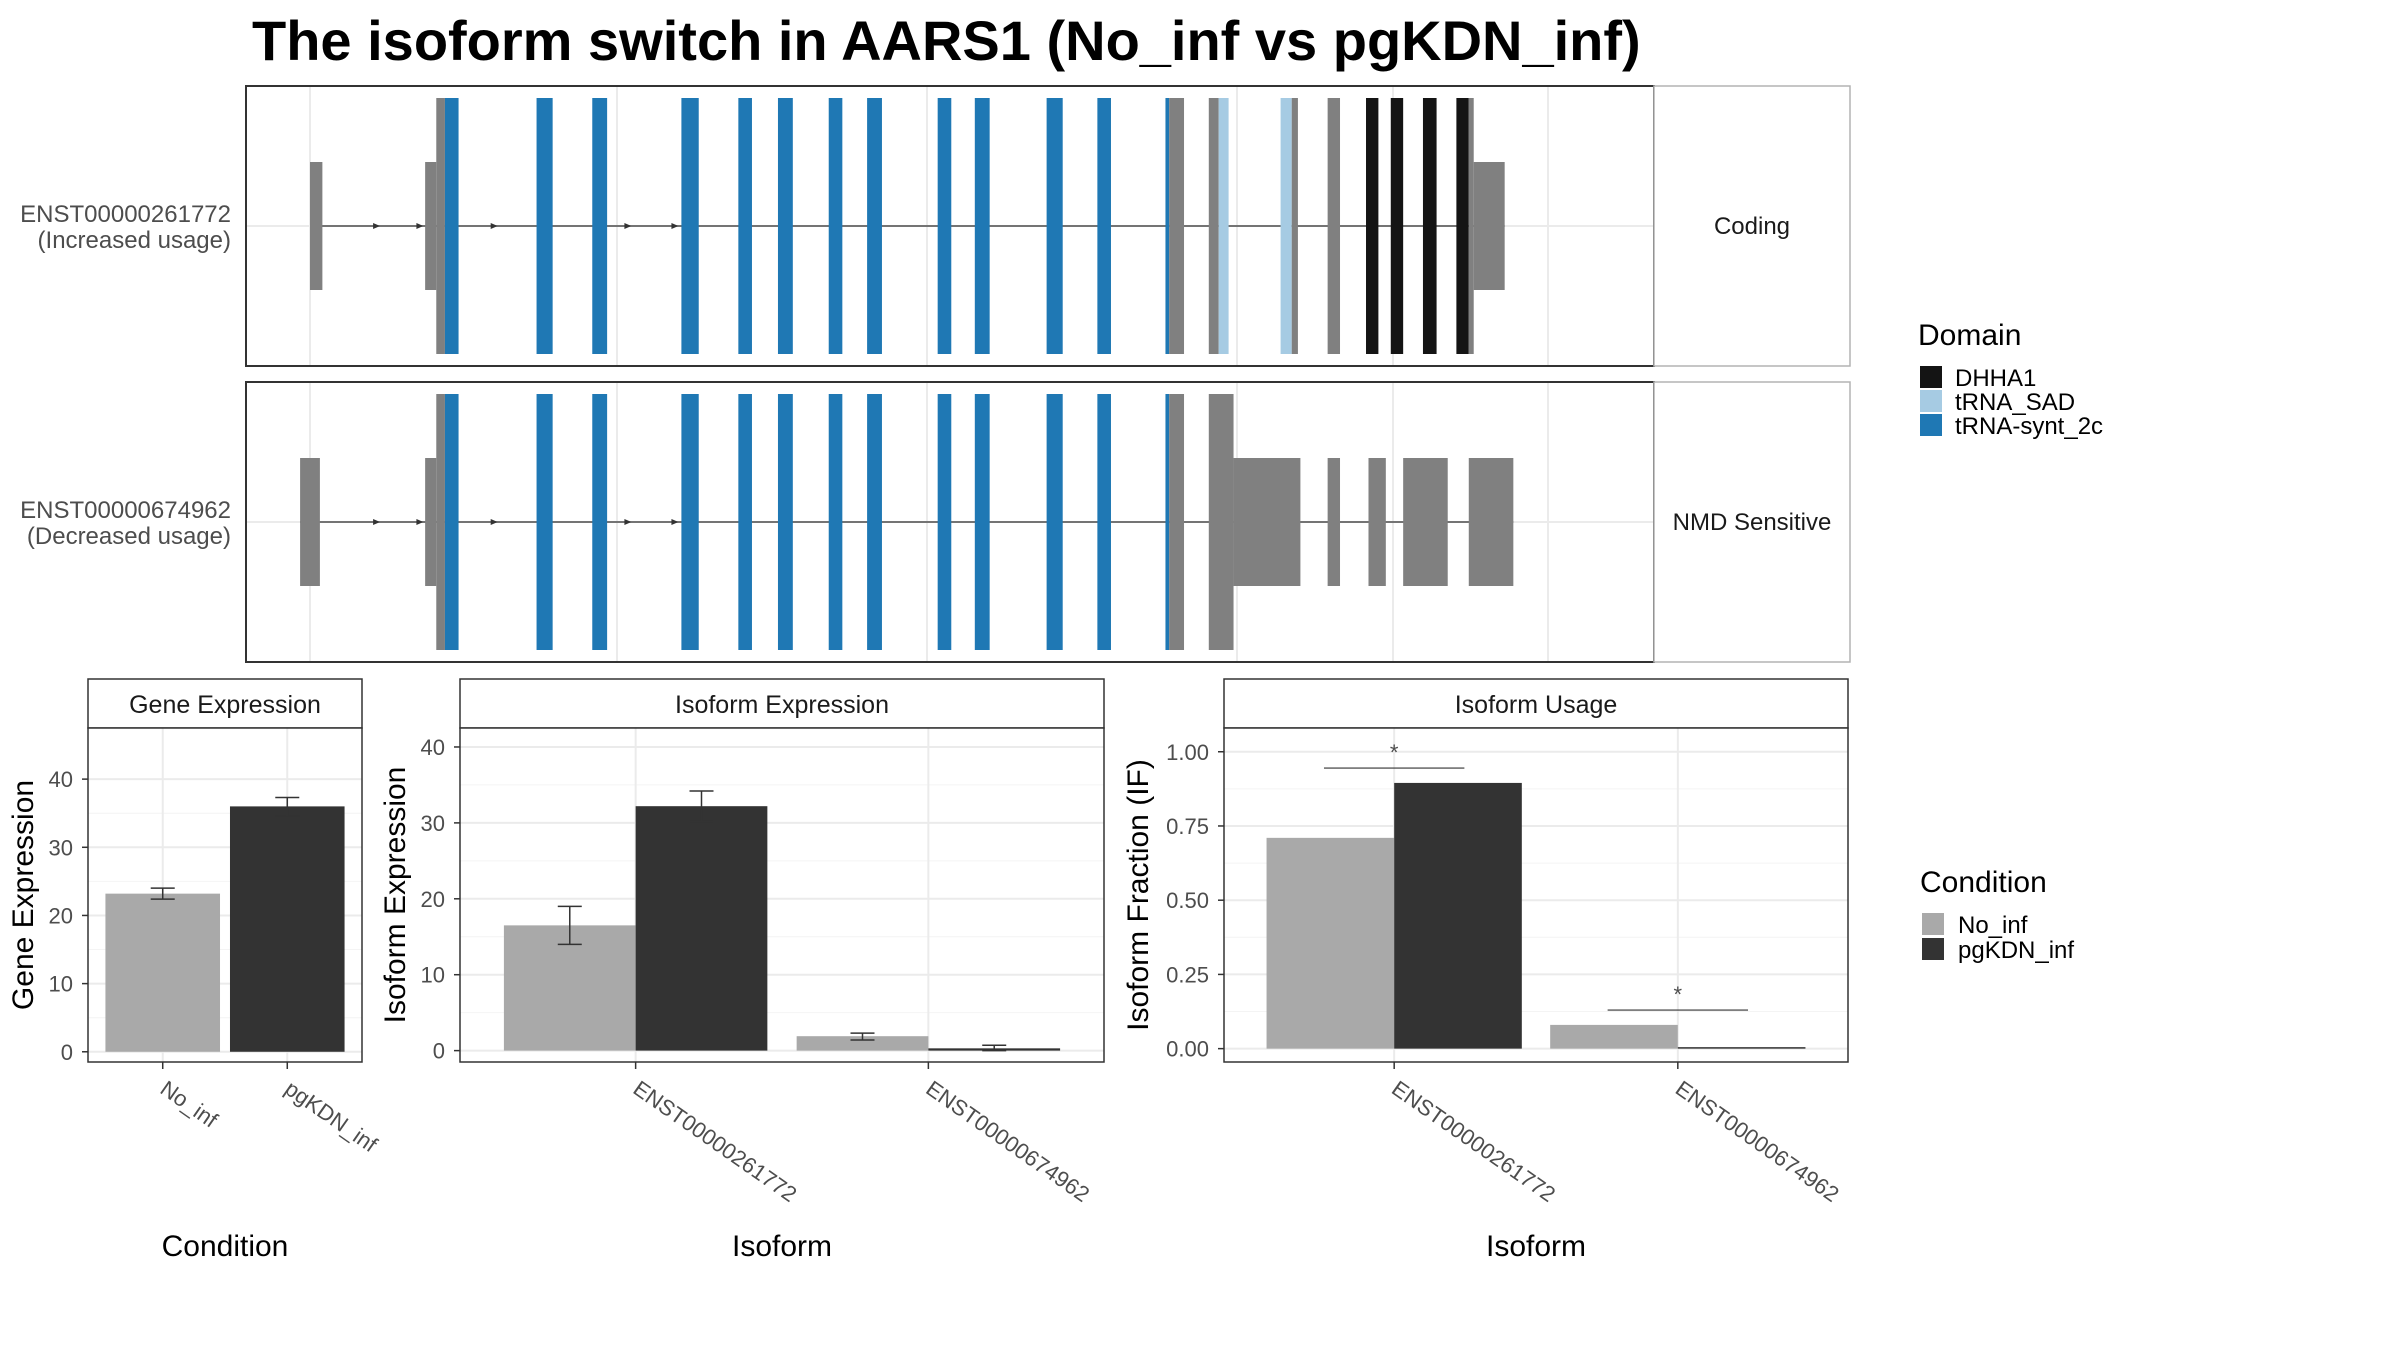 This screenshot has height=1350, width=2400. I want to click on significance-star: *, so click(1394, 752).